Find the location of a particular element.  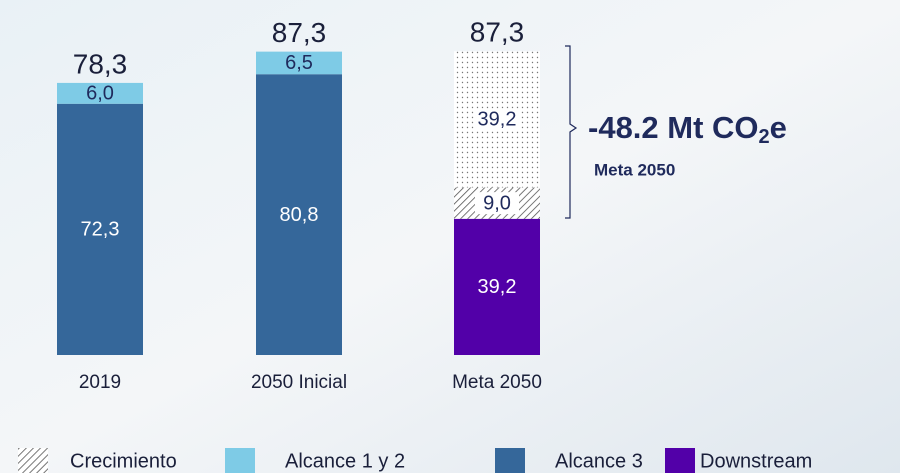

legend-label: Alcance 3 is located at coordinates (599, 461).